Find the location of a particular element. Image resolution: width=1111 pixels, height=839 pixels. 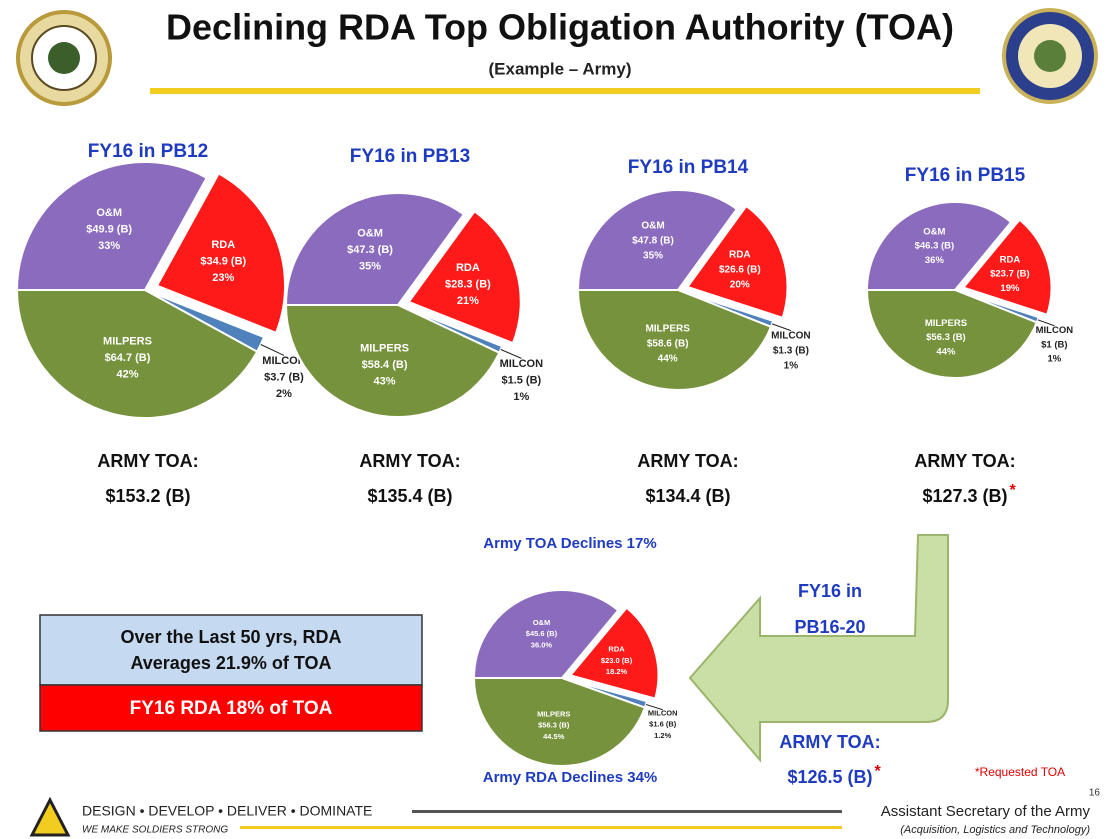

slice-percent: 21% is located at coordinates (468, 301).